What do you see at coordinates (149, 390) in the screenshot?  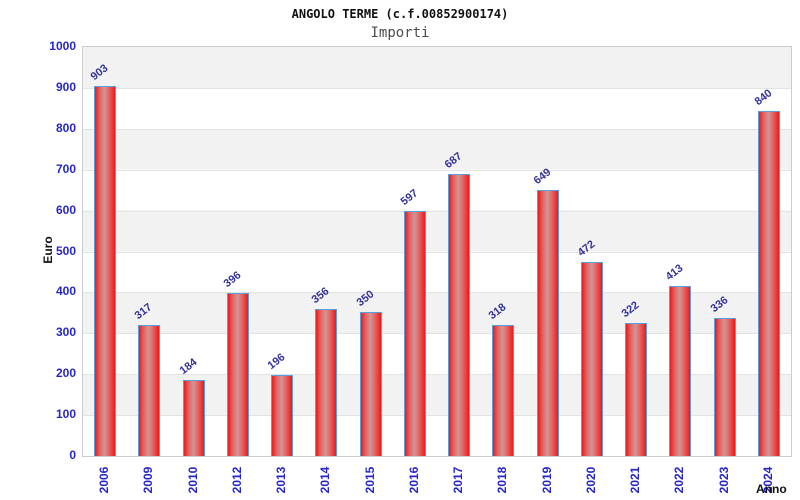 I see `bar-2009` at bounding box center [149, 390].